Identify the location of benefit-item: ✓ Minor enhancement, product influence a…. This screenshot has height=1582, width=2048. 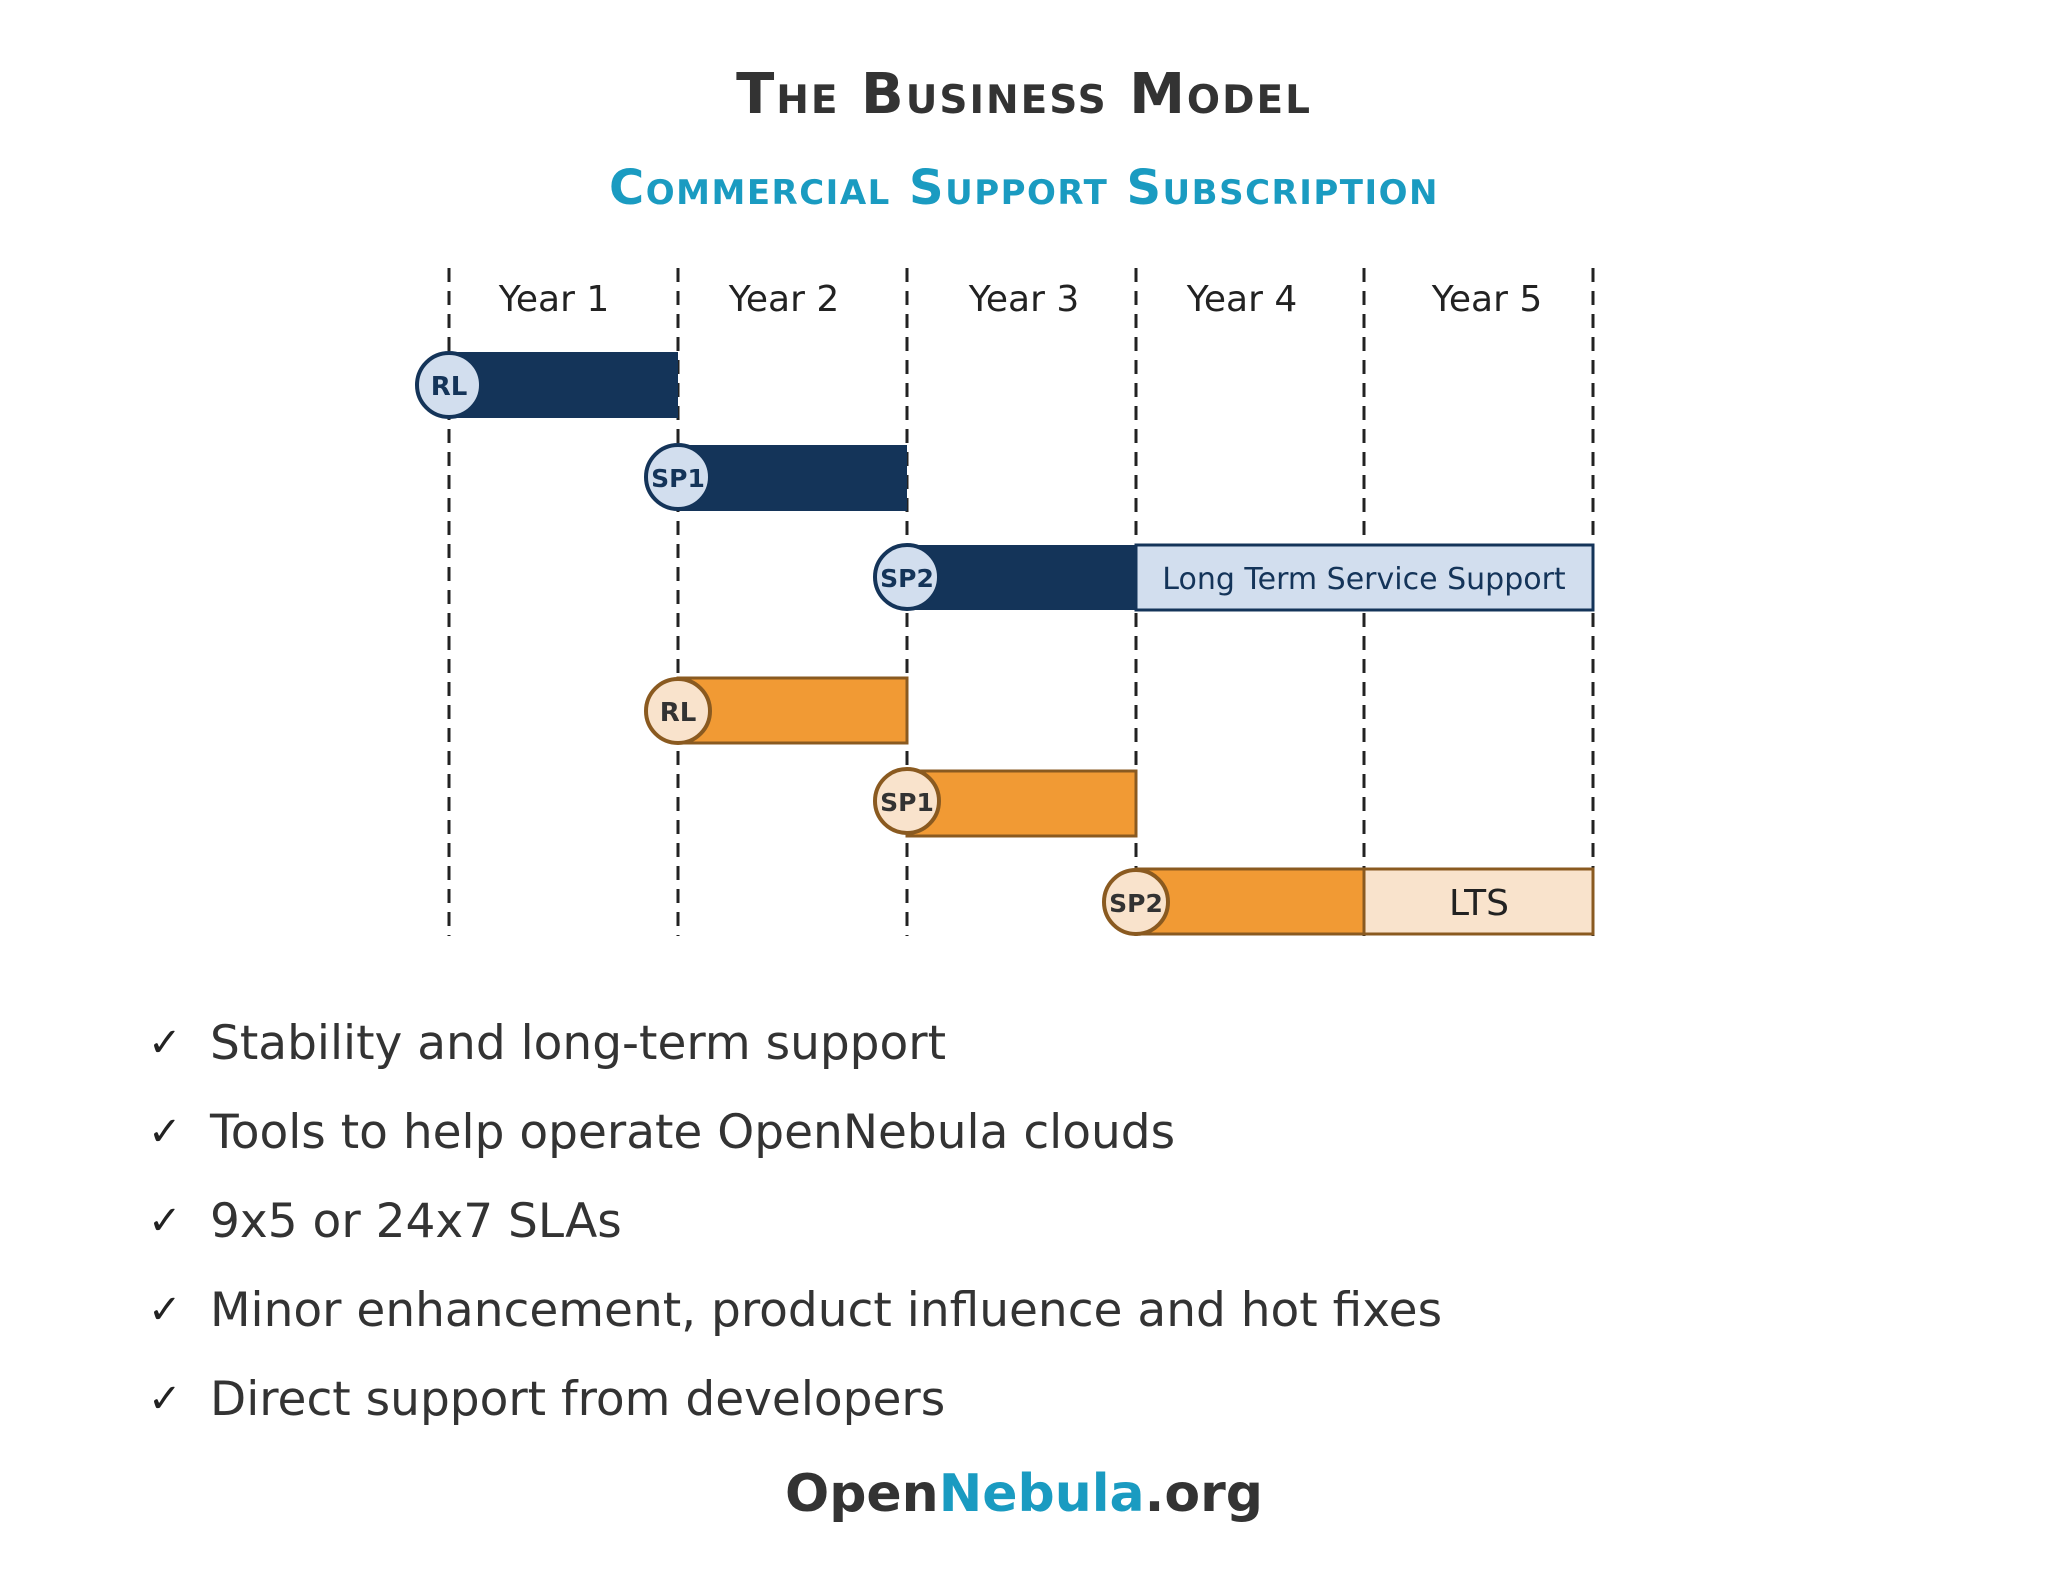
(795, 1327).